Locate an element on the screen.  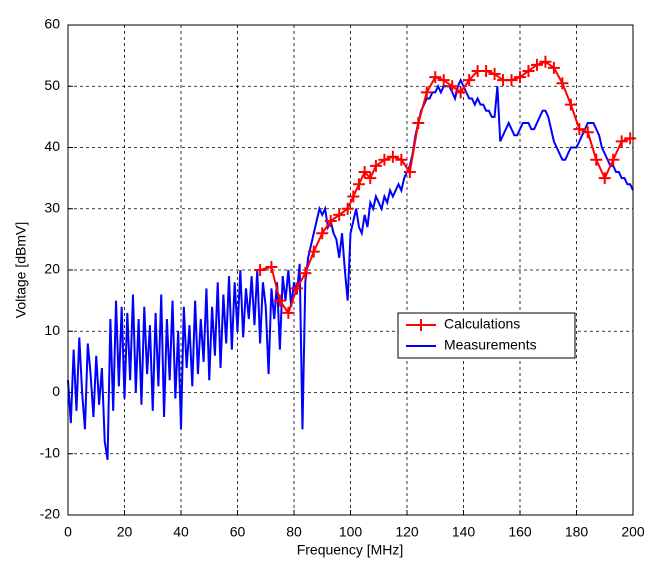
y-tick-label: -20 is located at coordinates (50, 514).